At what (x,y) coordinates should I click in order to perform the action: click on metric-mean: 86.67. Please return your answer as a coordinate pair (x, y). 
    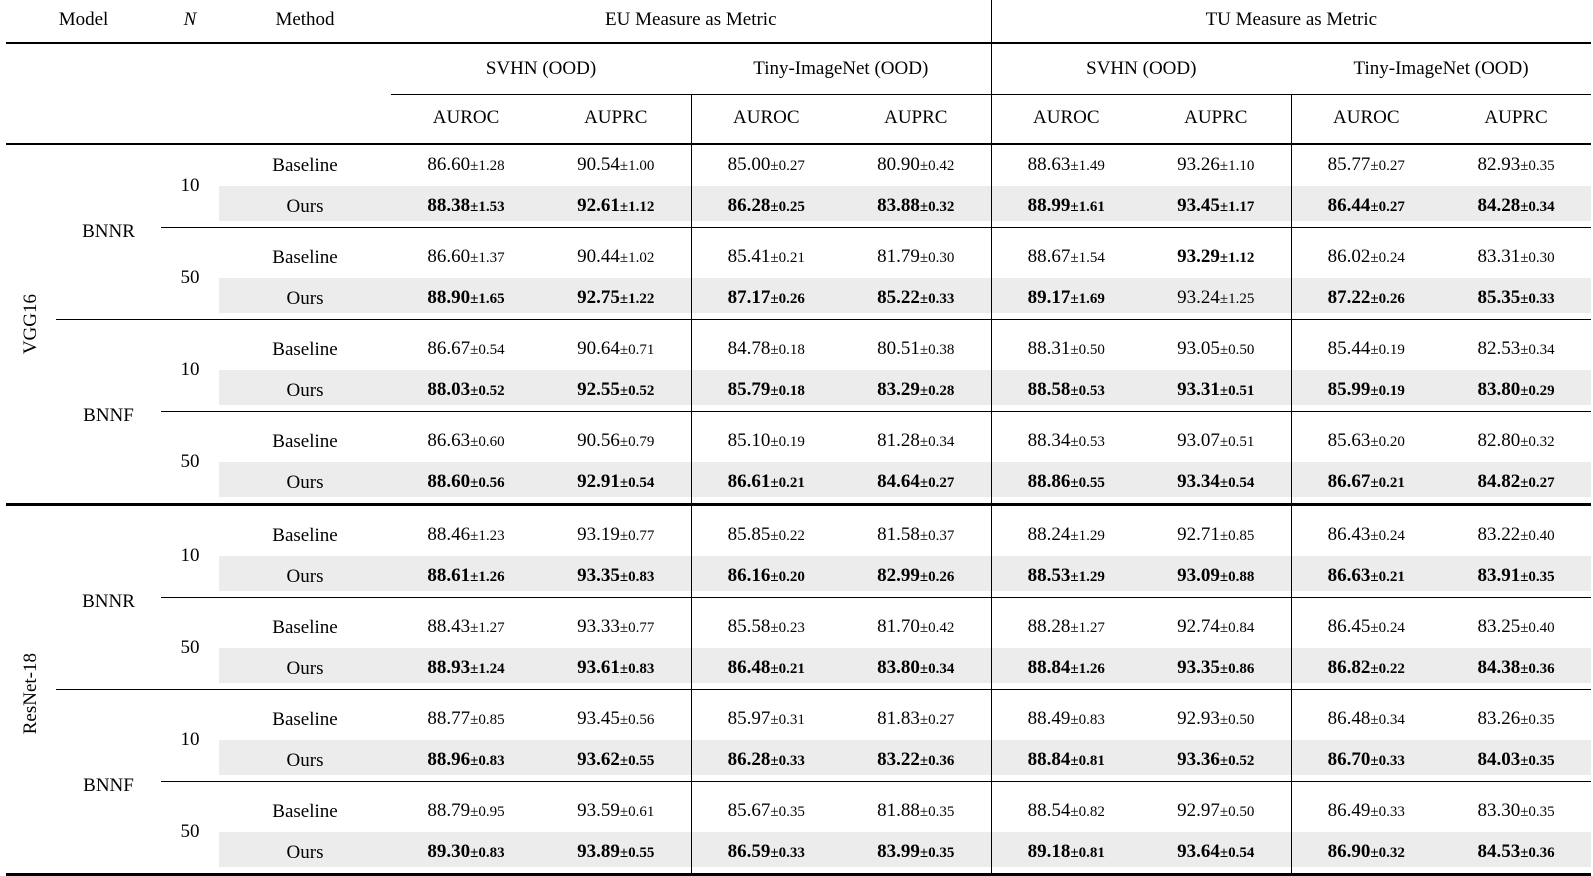
    Looking at the image, I should click on (1349, 481).